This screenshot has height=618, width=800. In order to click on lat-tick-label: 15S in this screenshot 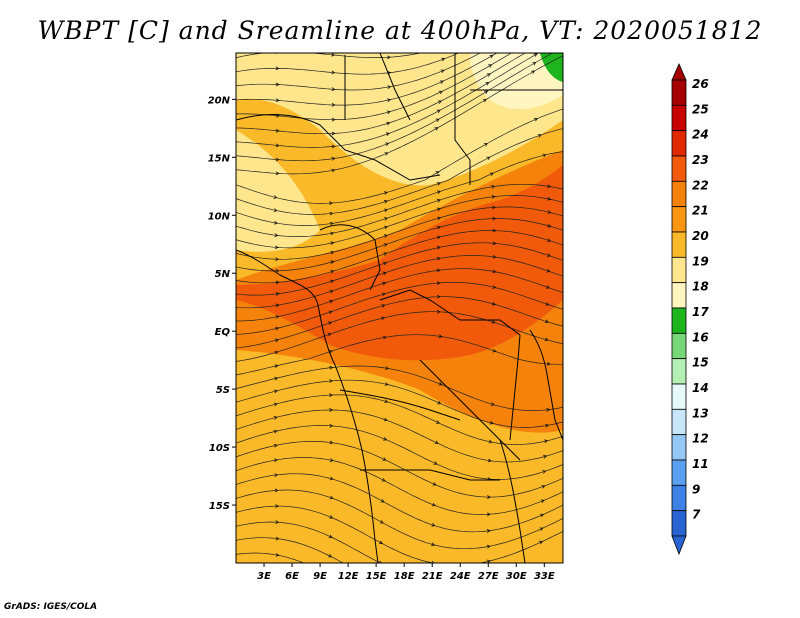, I will do `click(219, 506)`.